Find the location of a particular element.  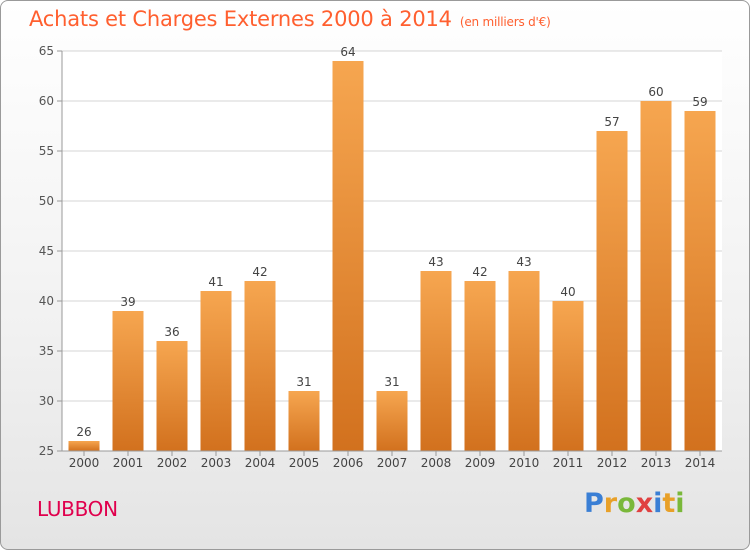

x-tick-label: 2009 is located at coordinates (480, 463).